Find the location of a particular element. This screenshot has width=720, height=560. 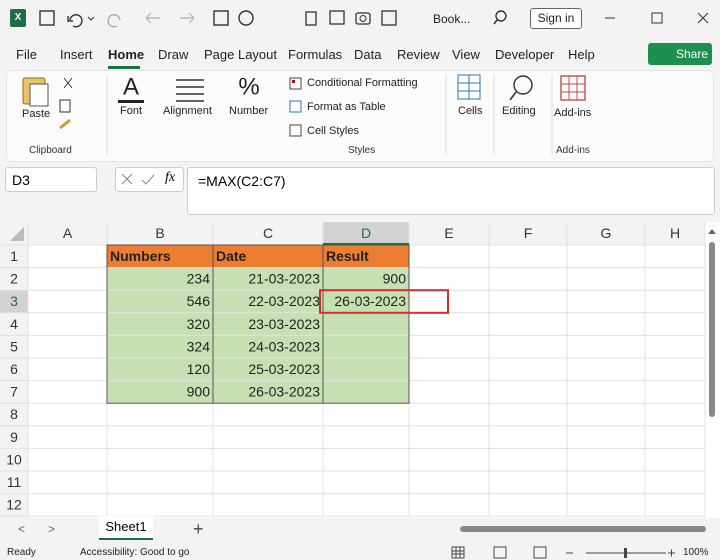

sheet-tab-label: Sheet1 is located at coordinates (126, 526).